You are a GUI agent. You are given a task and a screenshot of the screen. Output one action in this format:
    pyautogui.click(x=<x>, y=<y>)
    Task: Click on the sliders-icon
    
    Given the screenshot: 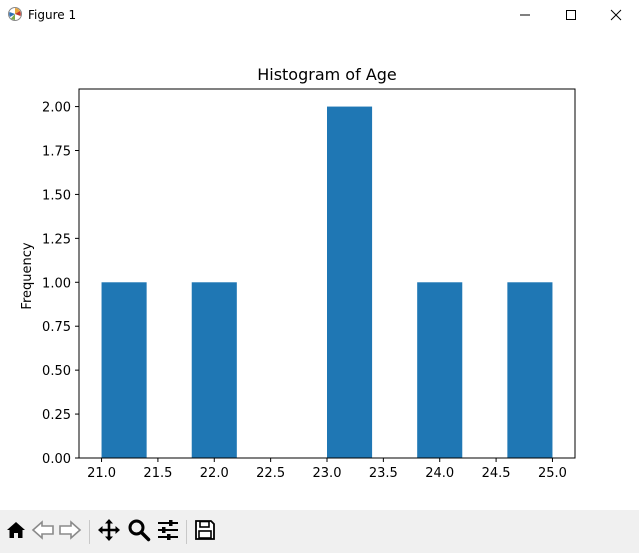 What is the action you would take?
    pyautogui.click(x=168, y=532)
    